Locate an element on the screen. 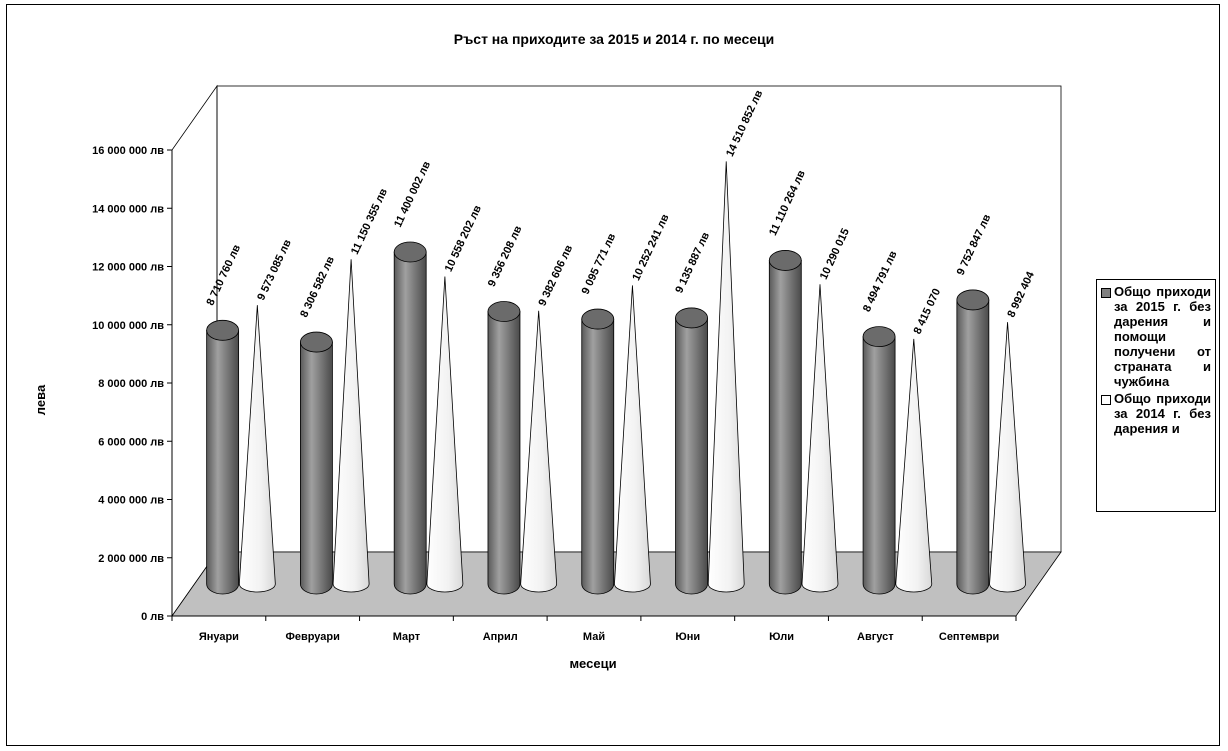  data-label-2015: 8 494 791 лв is located at coordinates (880, 281).